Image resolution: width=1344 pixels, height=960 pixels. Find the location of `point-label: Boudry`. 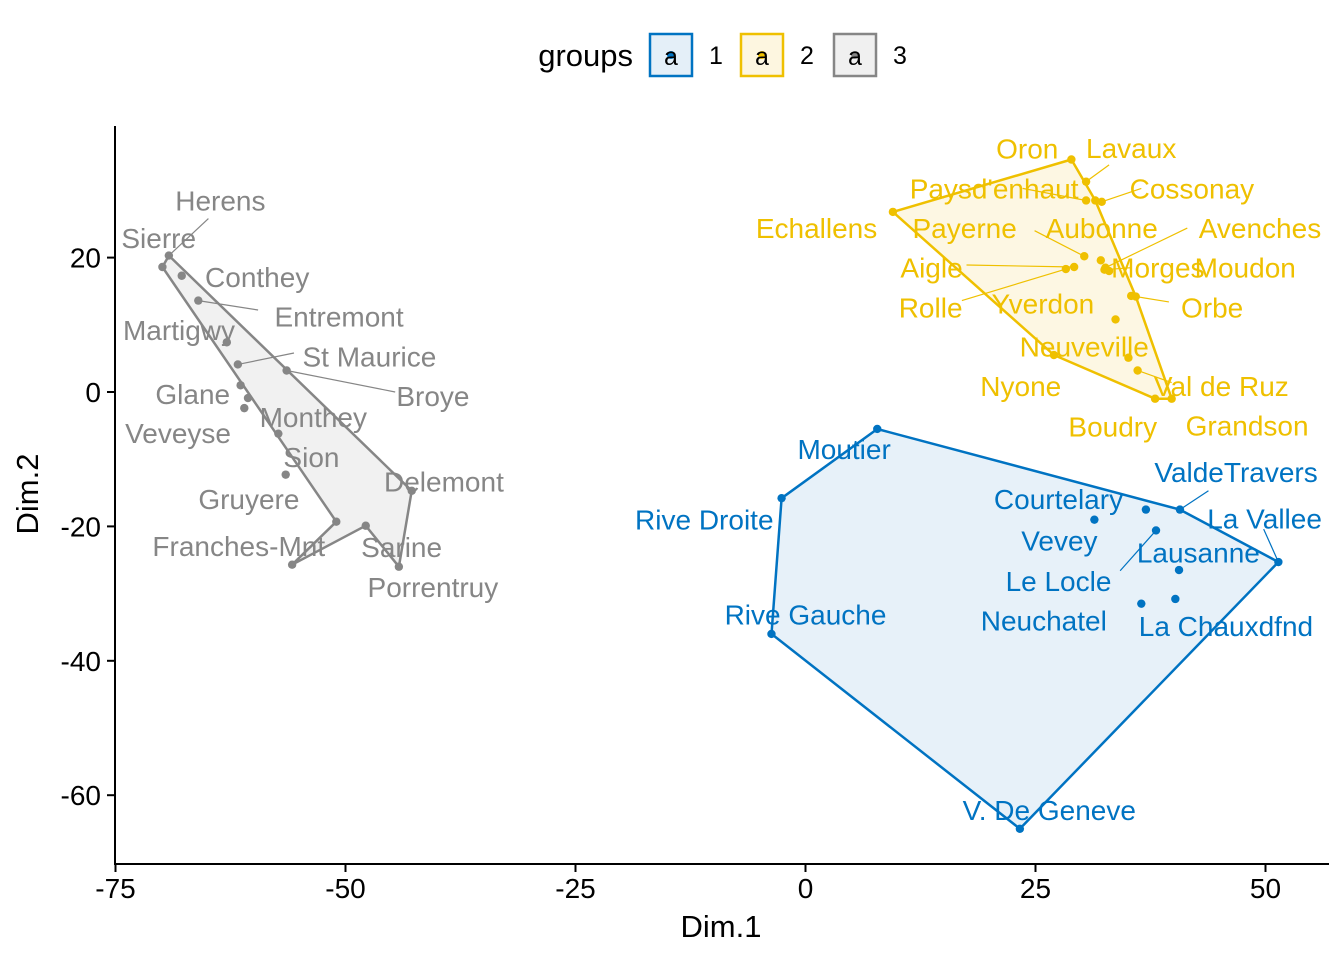

point-label: Boudry is located at coordinates (1112, 426).